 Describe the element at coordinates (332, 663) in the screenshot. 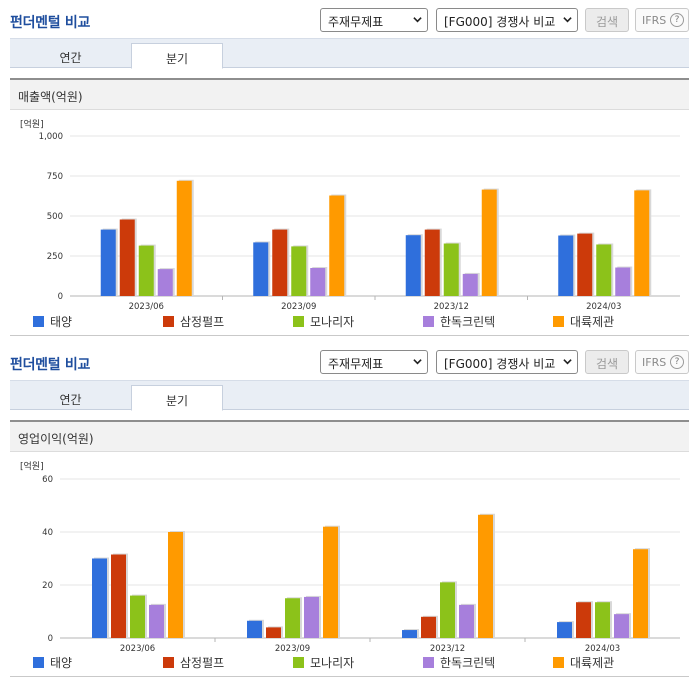

I see `legend-label: 모나리자` at that location.